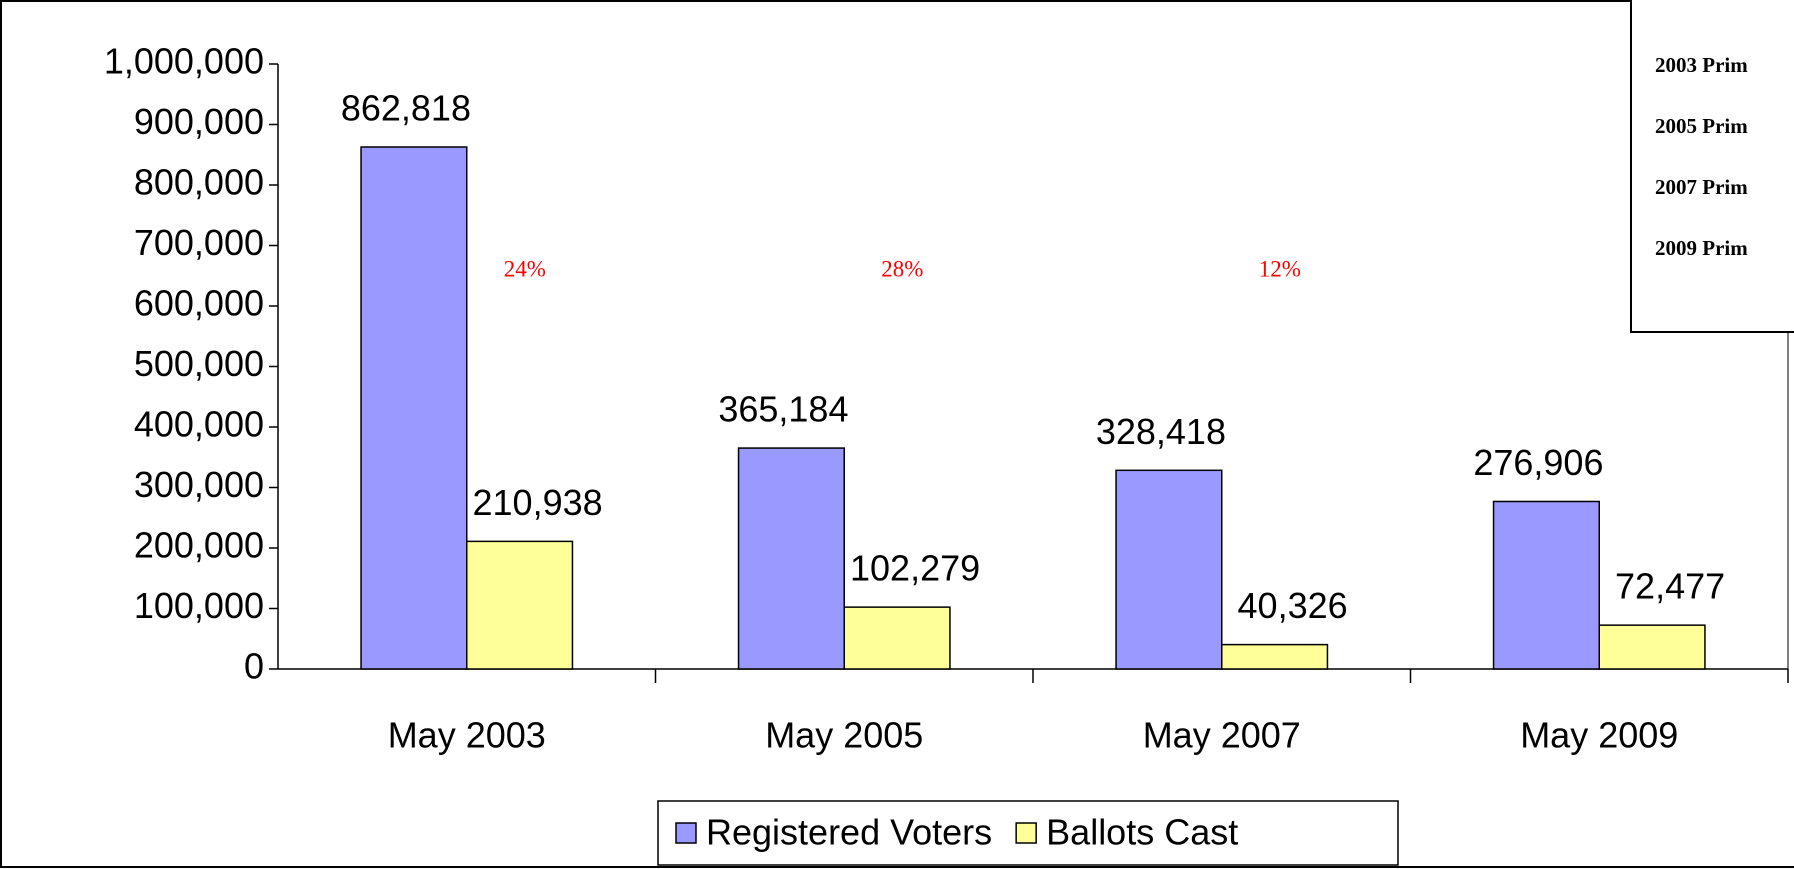 The image size is (1794, 869). I want to click on y-tick-label: 700,000, so click(199, 242).